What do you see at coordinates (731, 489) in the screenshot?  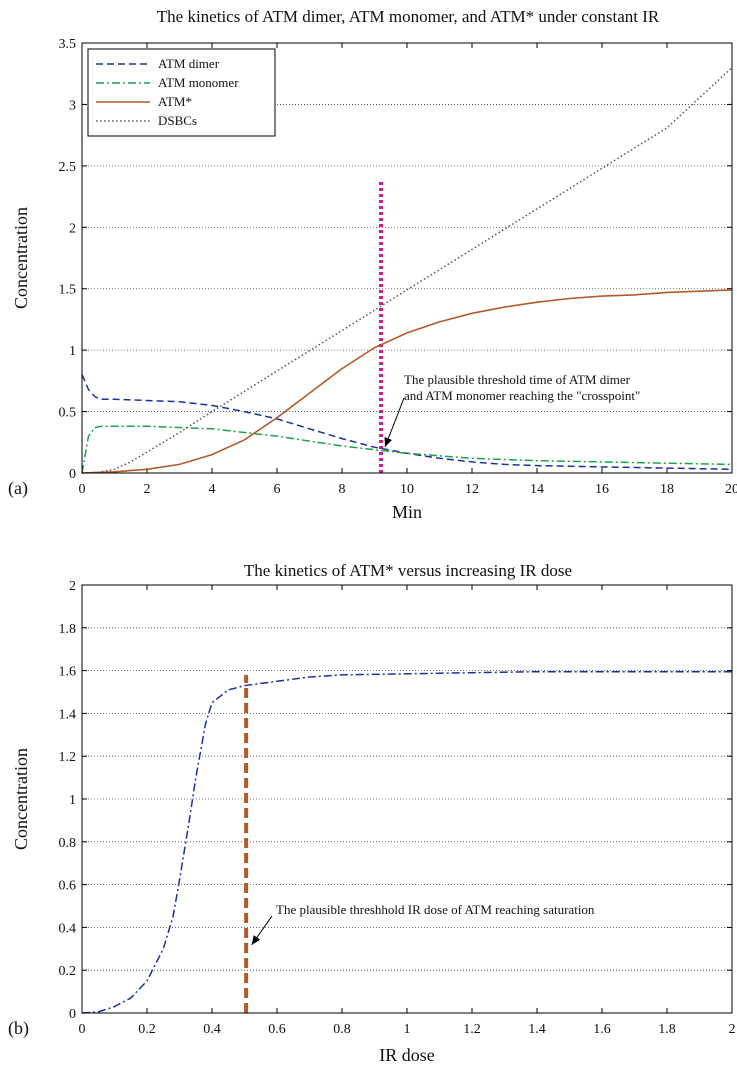 I see `x-tick-label: 20` at bounding box center [731, 489].